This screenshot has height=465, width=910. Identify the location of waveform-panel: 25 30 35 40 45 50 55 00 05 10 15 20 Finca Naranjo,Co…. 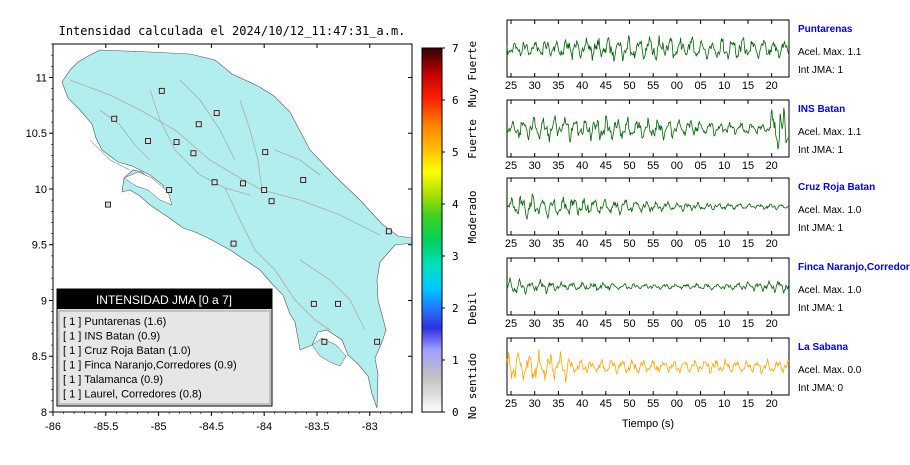
(707, 293).